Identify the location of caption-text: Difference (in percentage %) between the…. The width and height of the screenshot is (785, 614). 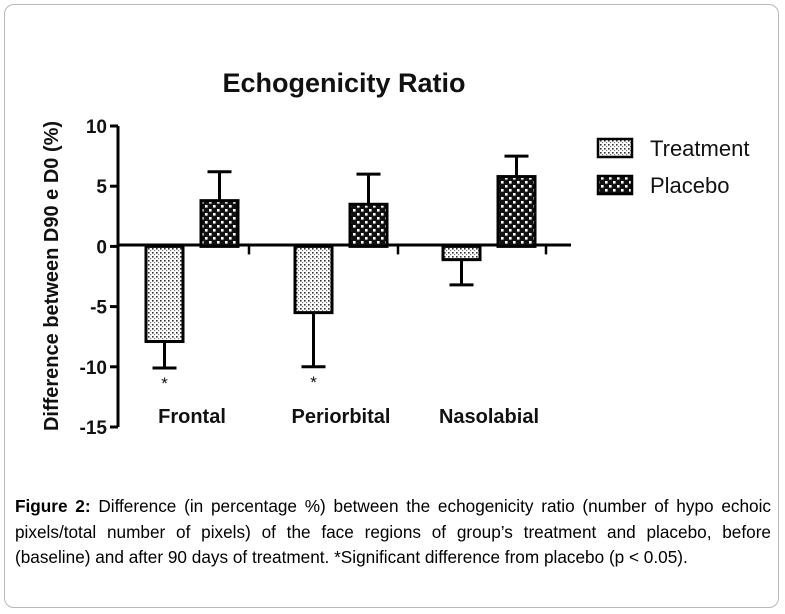
(393, 531).